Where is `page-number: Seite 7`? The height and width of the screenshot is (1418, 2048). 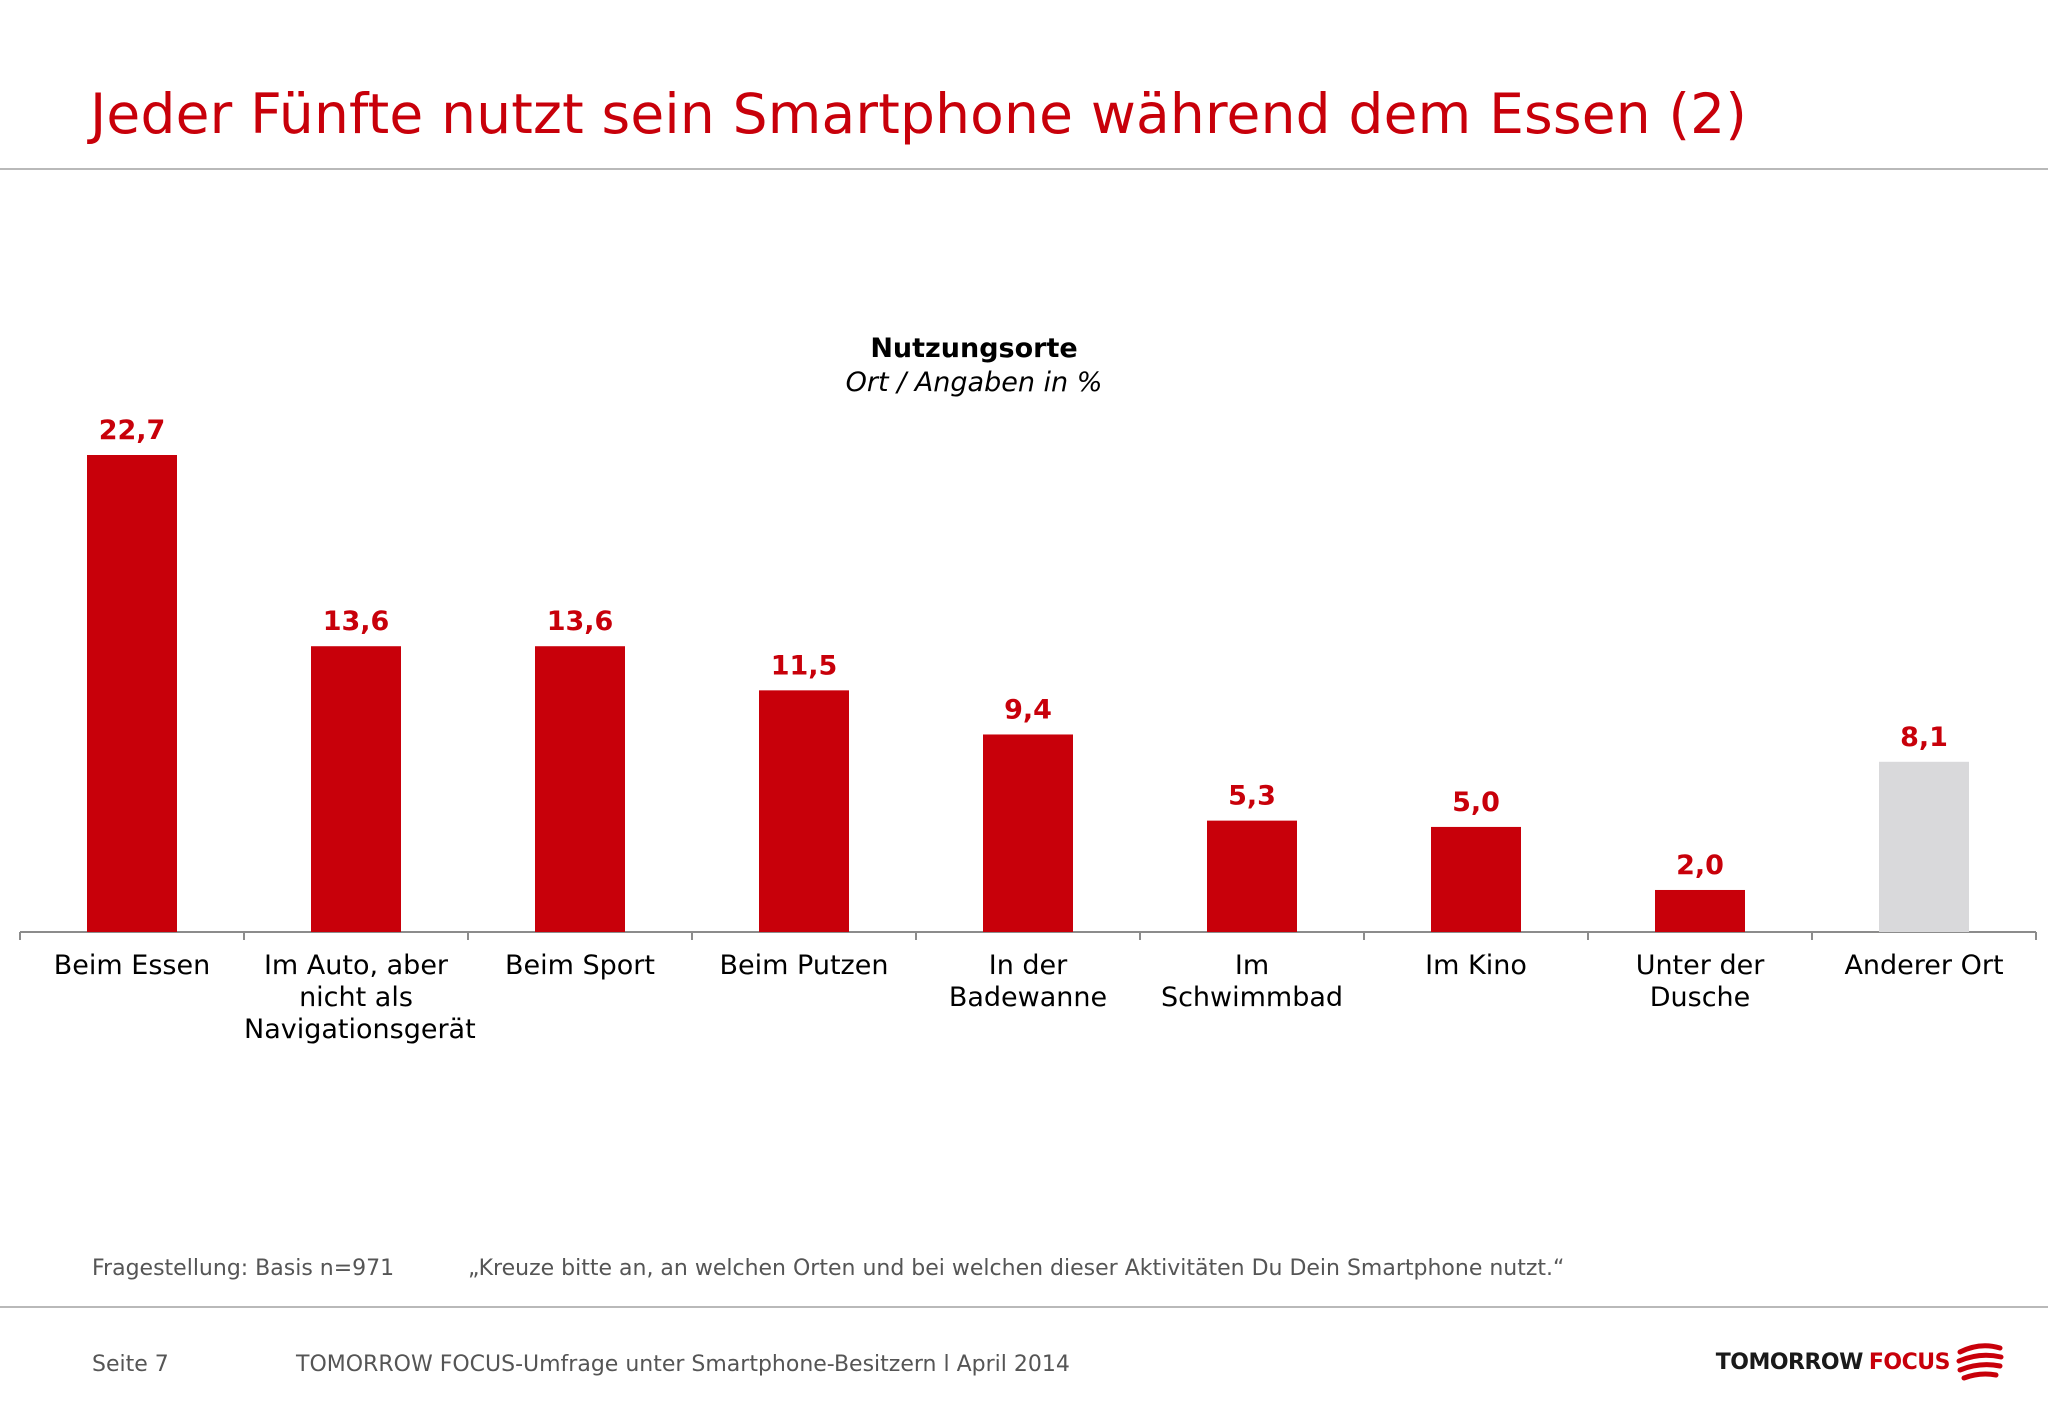 page-number: Seite 7 is located at coordinates (130, 1364).